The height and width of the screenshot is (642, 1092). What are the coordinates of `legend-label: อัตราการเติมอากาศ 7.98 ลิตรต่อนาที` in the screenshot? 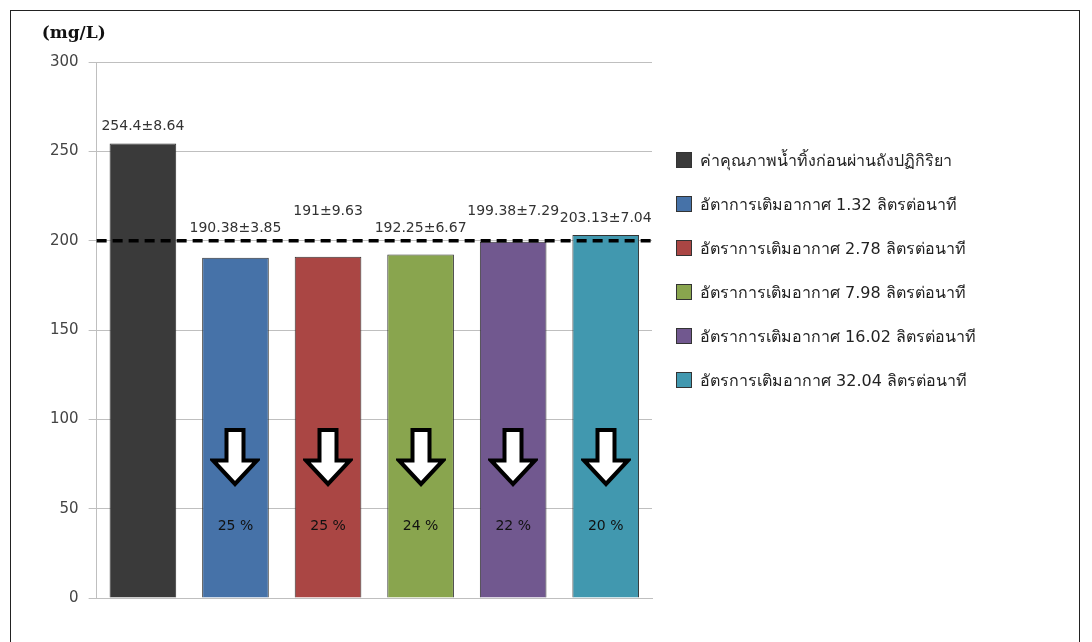 It's located at (833, 292).